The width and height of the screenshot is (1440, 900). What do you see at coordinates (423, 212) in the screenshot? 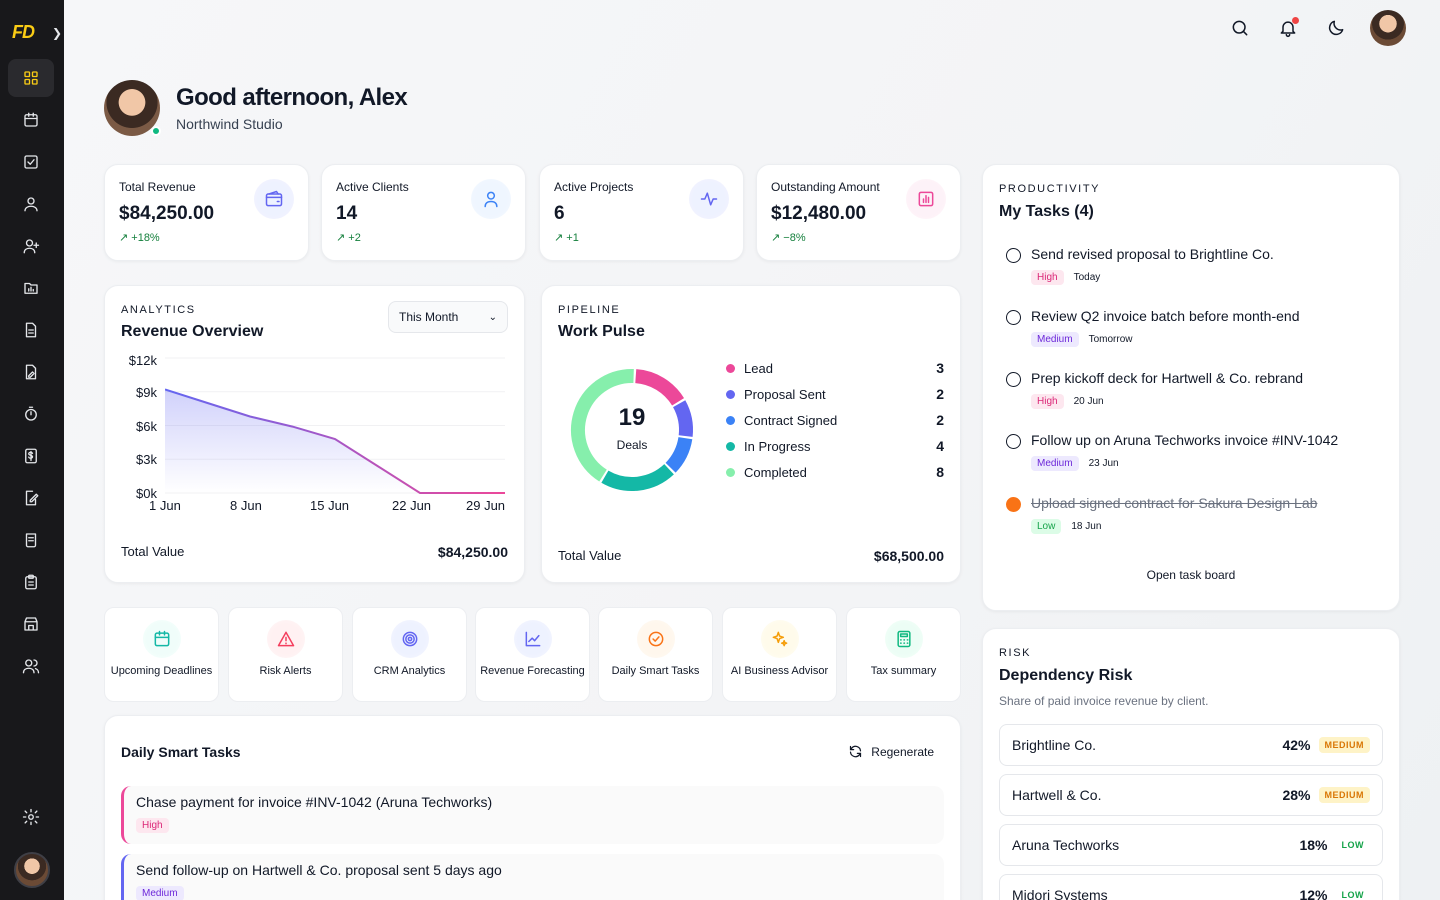
I see `stat-card-active-clients: Active Clients 14 ↗ +2` at bounding box center [423, 212].